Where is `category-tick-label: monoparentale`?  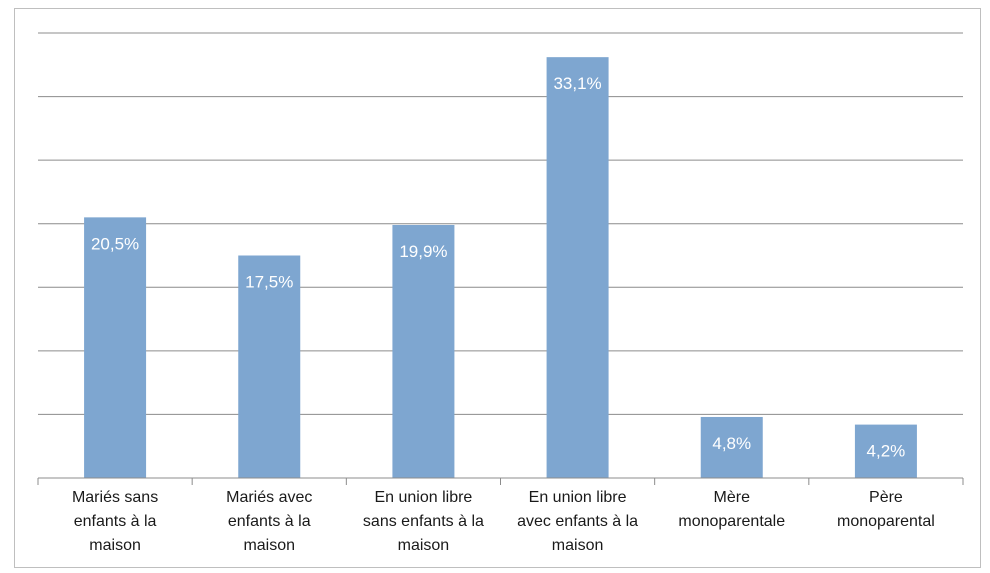
category-tick-label: monoparentale is located at coordinates (731, 521).